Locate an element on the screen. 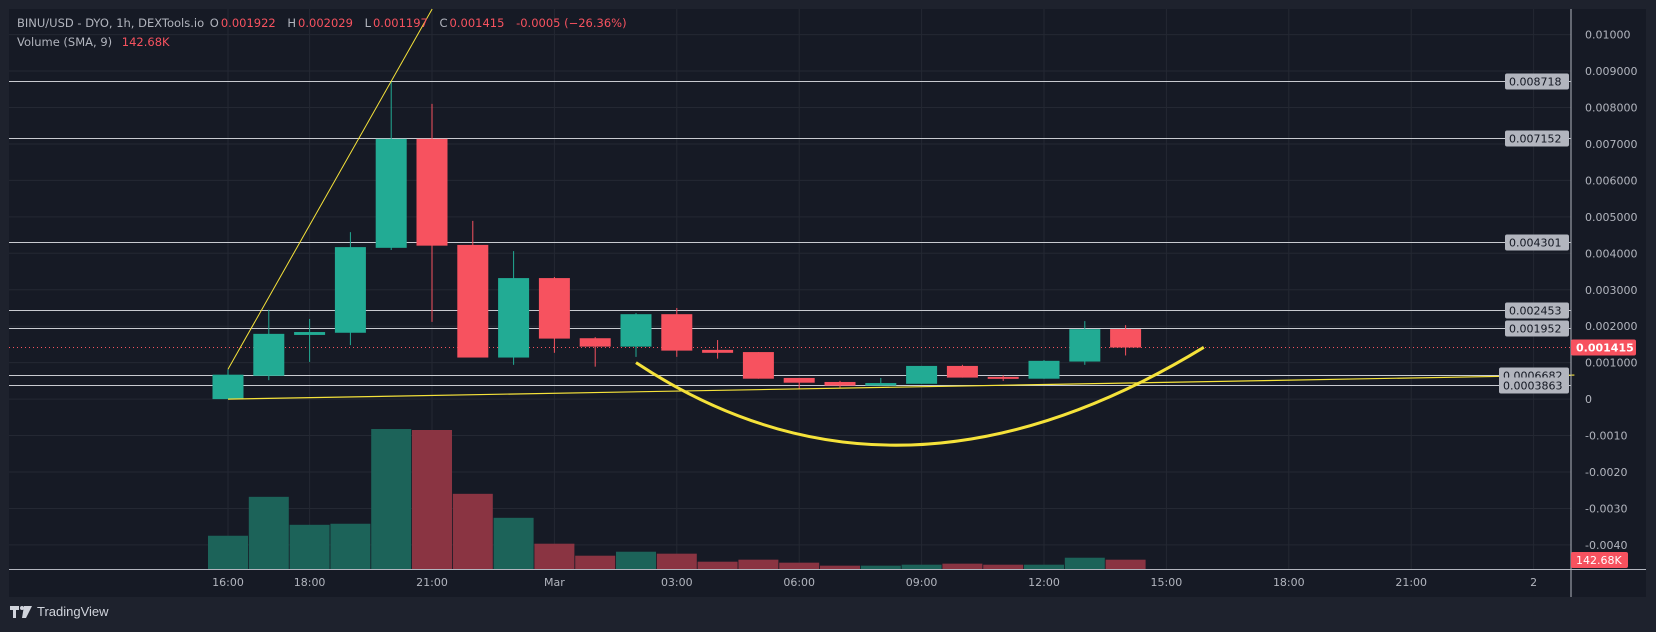  price-level-label: 0.0003863 is located at coordinates (1533, 386).